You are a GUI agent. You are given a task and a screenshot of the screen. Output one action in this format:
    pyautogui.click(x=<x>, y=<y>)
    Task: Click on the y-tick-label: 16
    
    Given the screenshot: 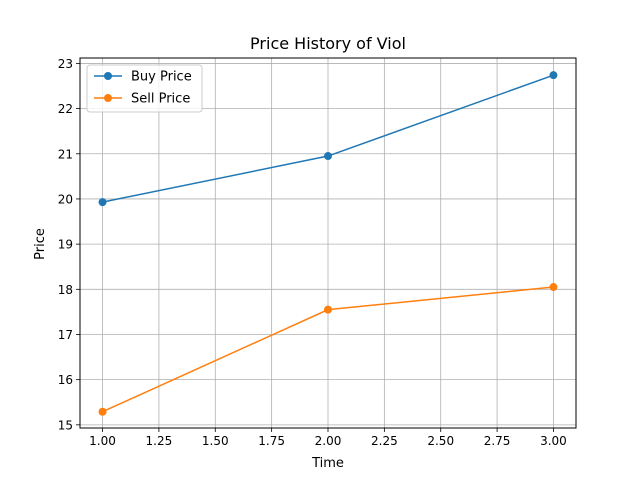 What is the action you would take?
    pyautogui.click(x=65, y=380)
    